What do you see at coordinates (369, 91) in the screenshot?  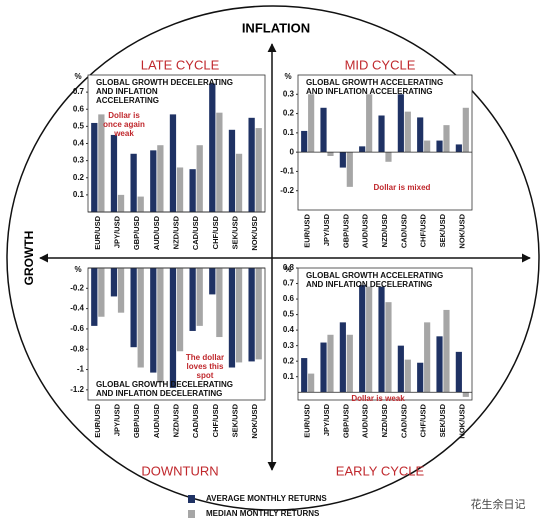 I see `quadrant-subtitle: AND INFLATION ACCELERATING` at bounding box center [369, 91].